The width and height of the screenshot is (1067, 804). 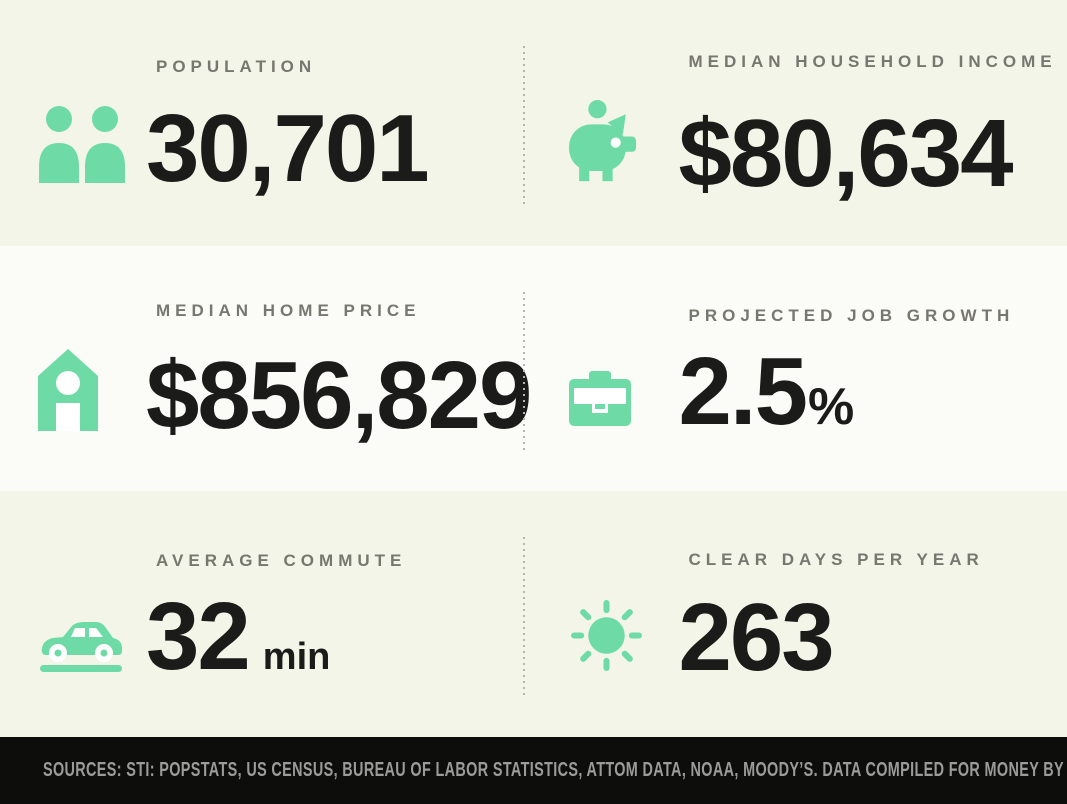 What do you see at coordinates (623, 400) in the screenshot?
I see `briefcase-icon` at bounding box center [623, 400].